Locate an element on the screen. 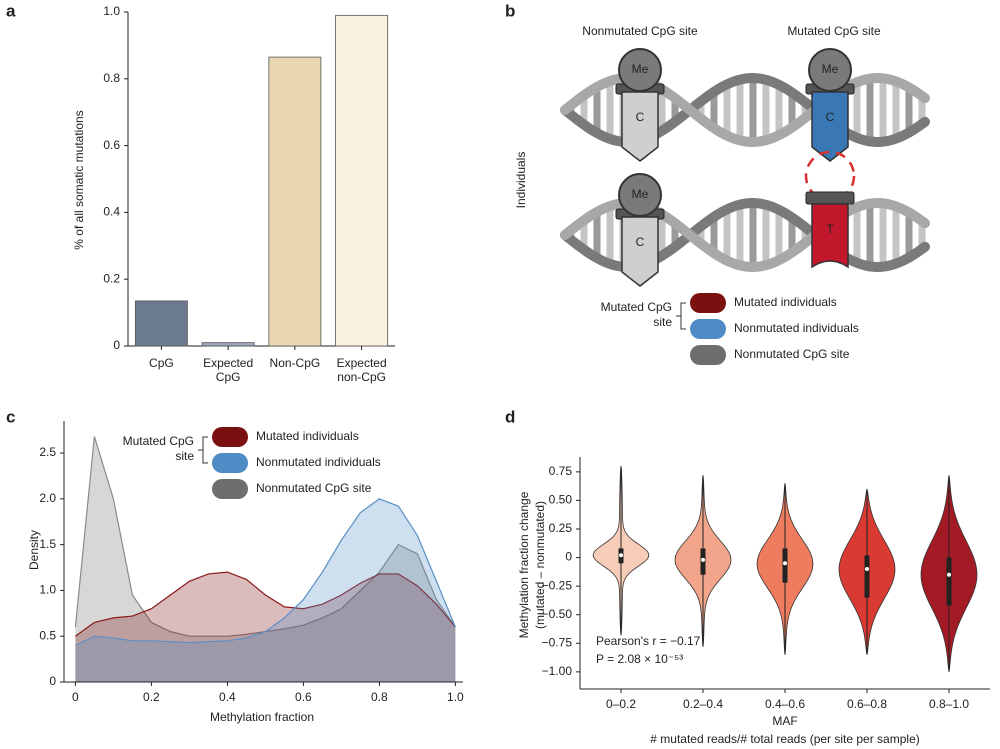 The height and width of the screenshot is (749, 1000). x-tick-label: Non-CpG is located at coordinates (295, 363).